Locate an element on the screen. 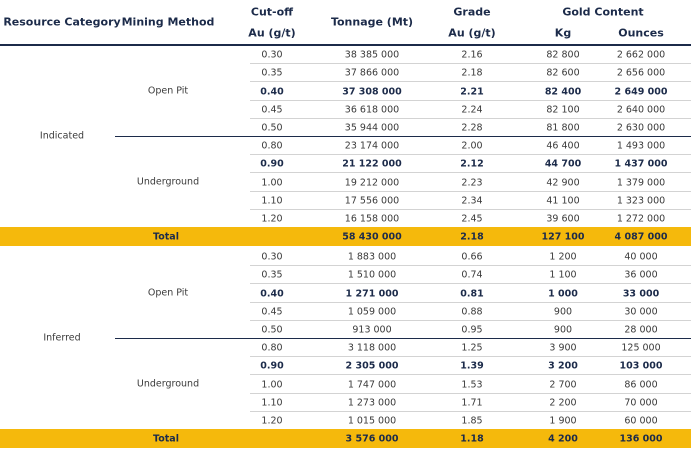 The image size is (691, 450). resource-category: Inferred is located at coordinates (62, 338).